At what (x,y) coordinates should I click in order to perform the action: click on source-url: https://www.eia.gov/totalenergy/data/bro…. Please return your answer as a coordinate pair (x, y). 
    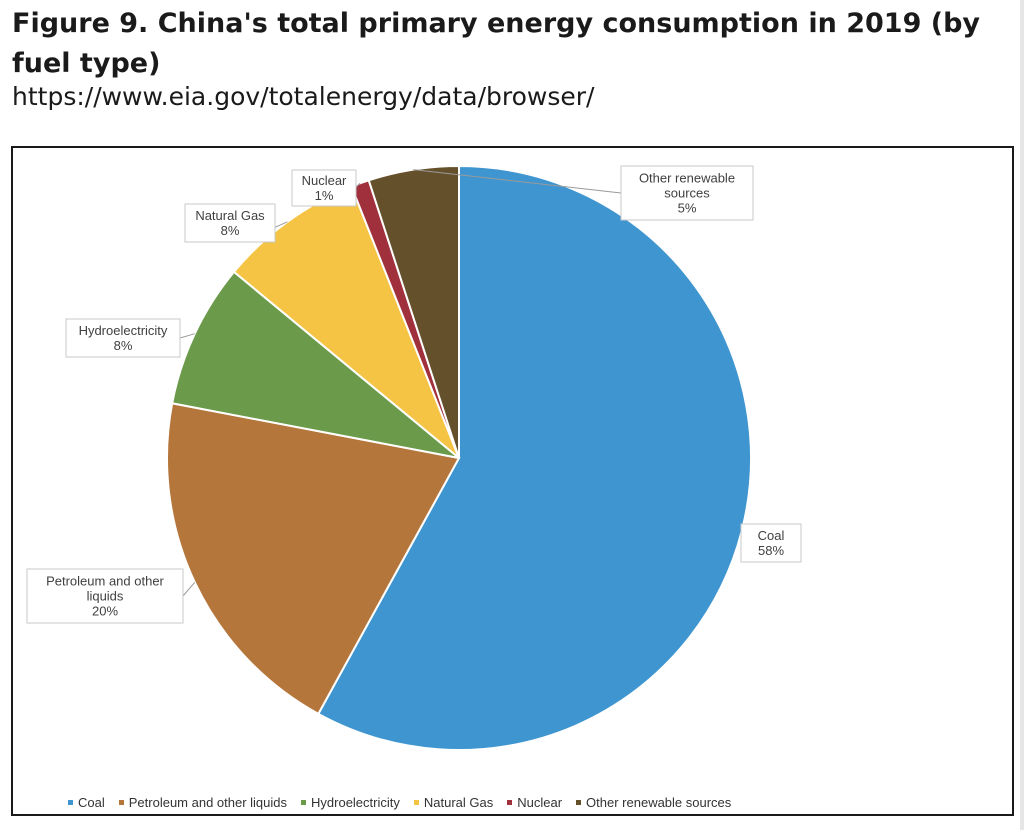
    Looking at the image, I should click on (303, 96).